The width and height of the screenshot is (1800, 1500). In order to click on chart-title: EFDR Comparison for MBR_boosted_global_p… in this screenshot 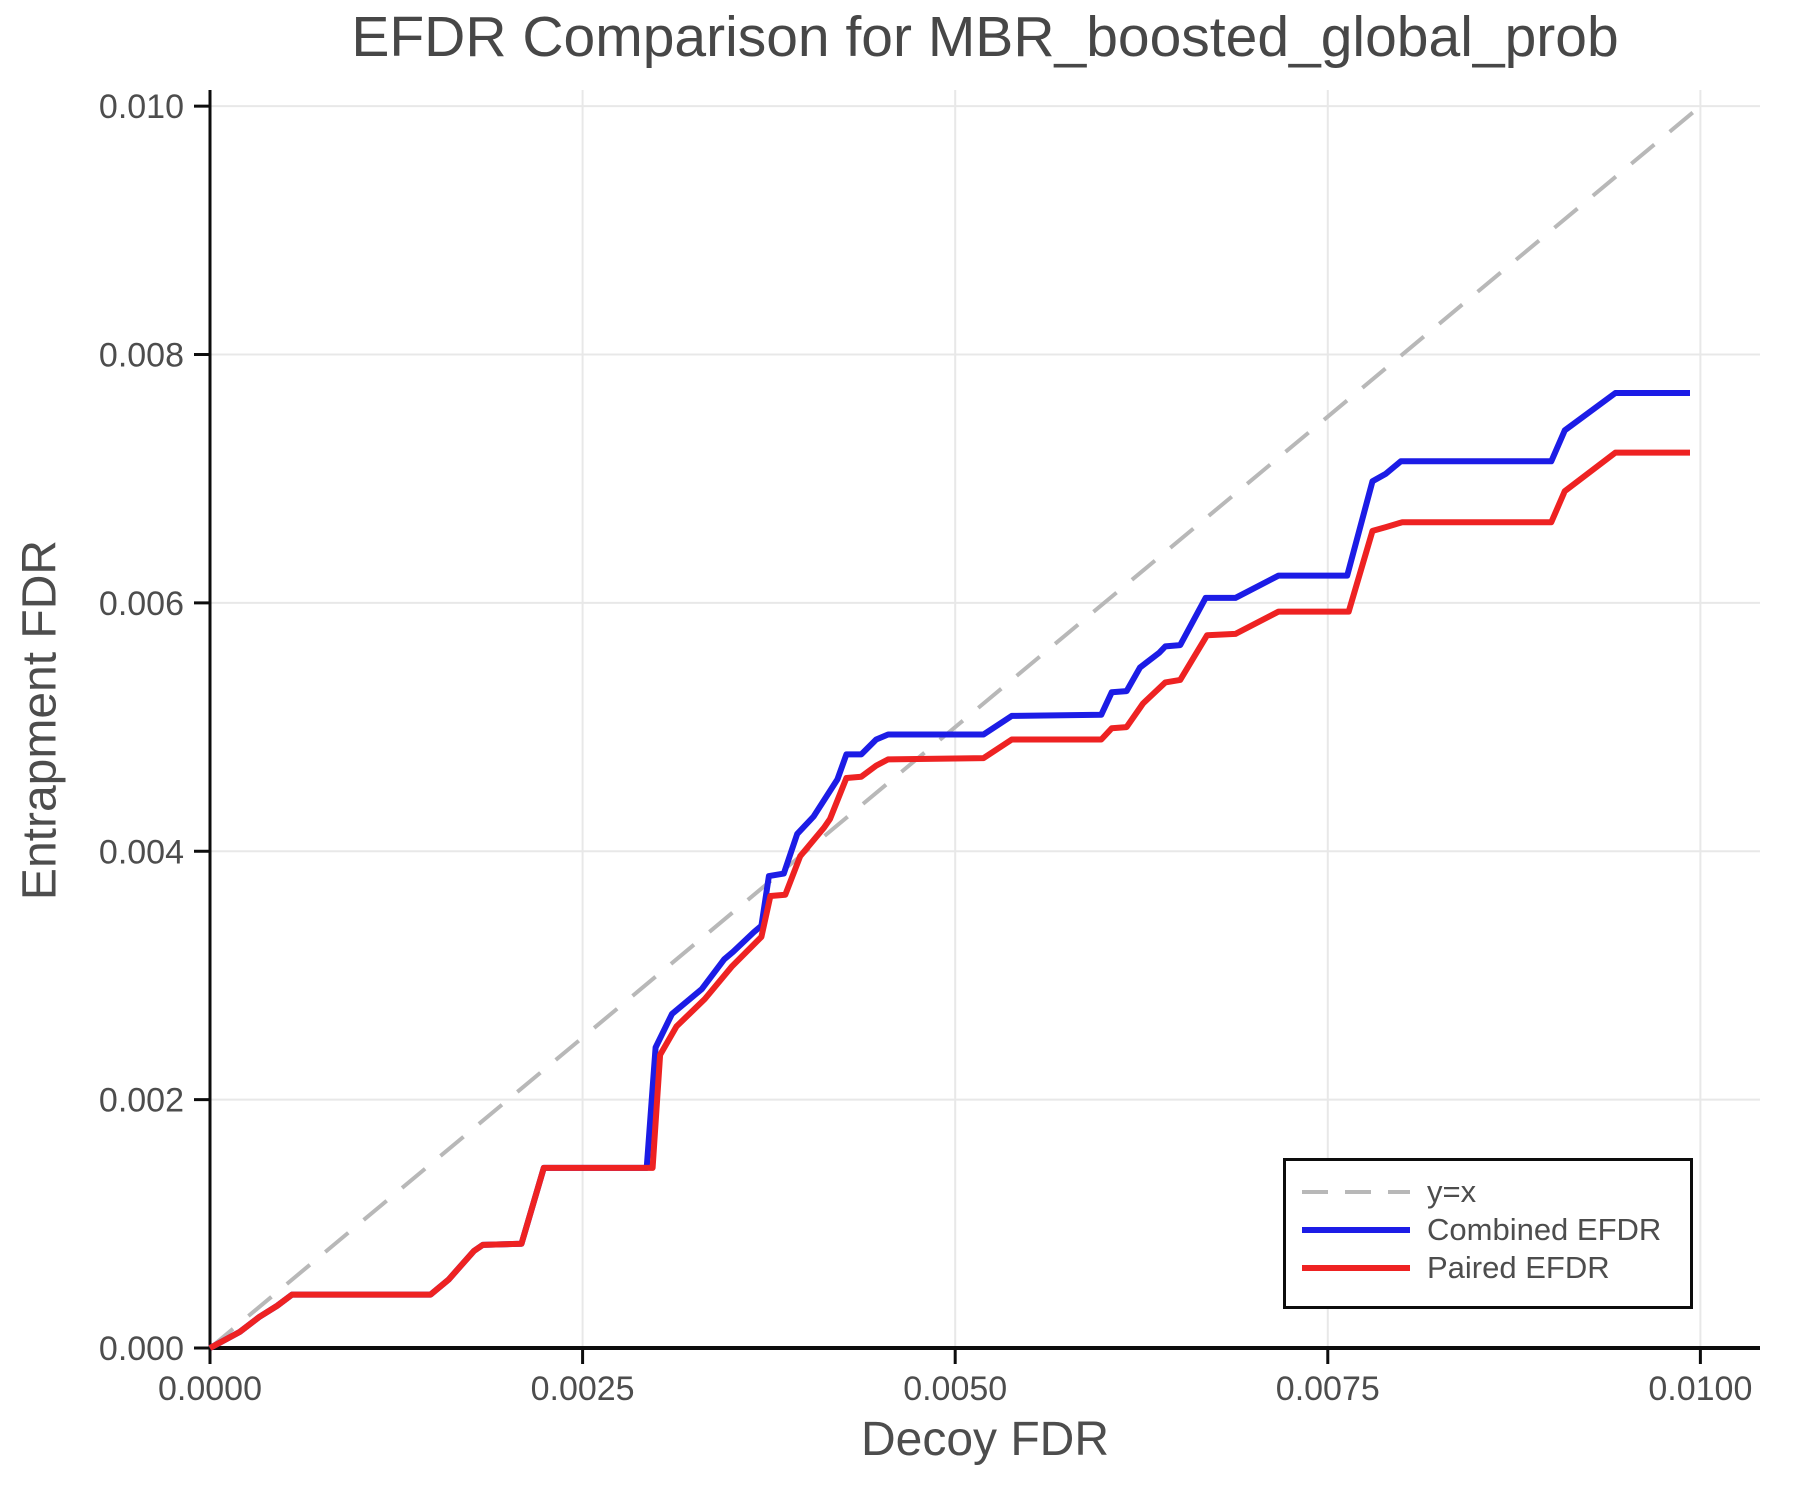, I will do `click(985, 37)`.